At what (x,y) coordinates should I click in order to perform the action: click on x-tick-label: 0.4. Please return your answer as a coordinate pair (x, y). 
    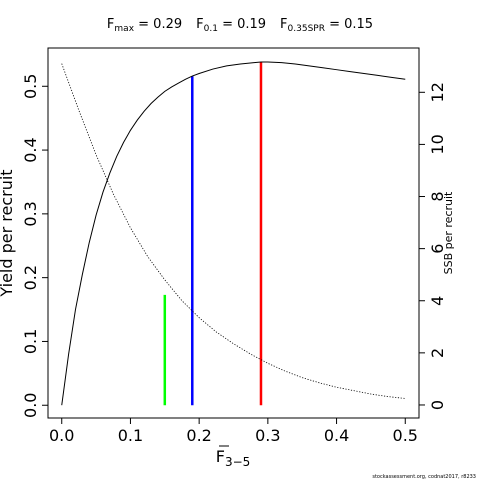
    Looking at the image, I should click on (336, 435).